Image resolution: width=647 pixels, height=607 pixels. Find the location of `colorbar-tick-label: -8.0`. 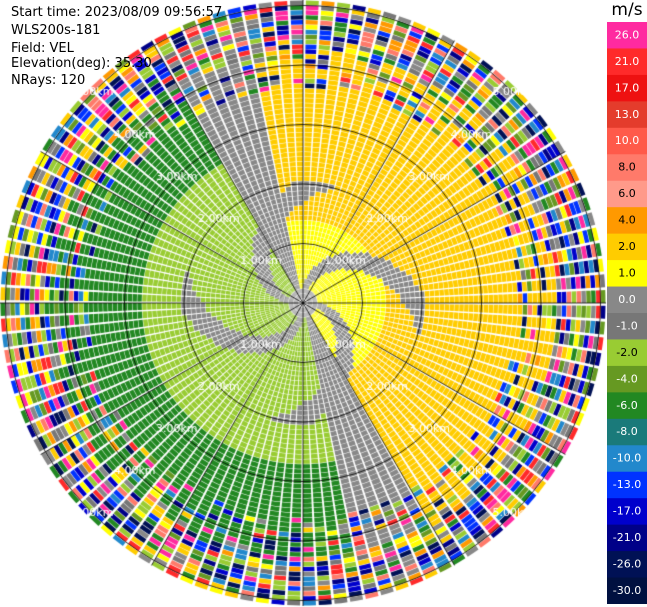

colorbar-tick-label: -8.0 is located at coordinates (626, 431).